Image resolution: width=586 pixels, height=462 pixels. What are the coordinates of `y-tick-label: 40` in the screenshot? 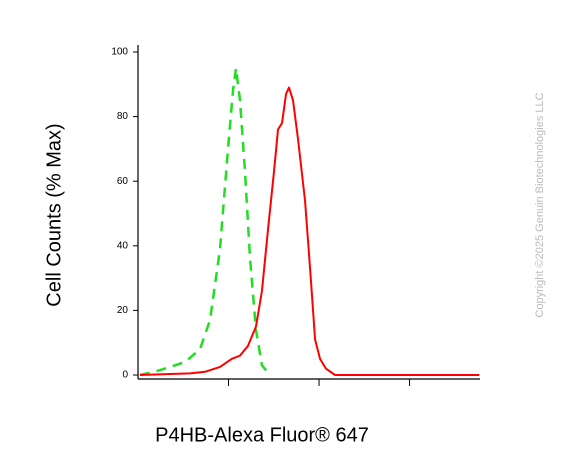 It's located at (123, 245).